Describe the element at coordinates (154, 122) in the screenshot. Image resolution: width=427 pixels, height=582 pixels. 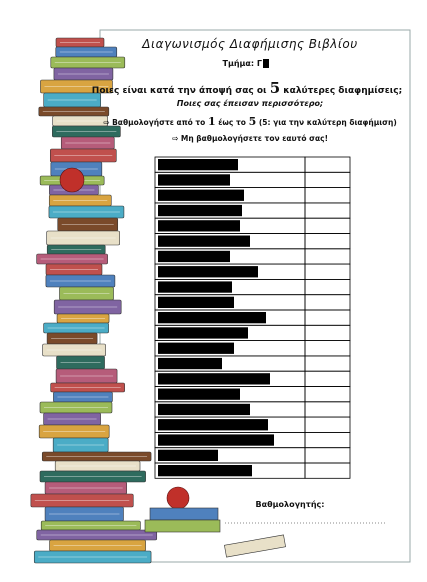
I see `instruction-text: ⇨ Βαθμολογήστε από το` at that location.